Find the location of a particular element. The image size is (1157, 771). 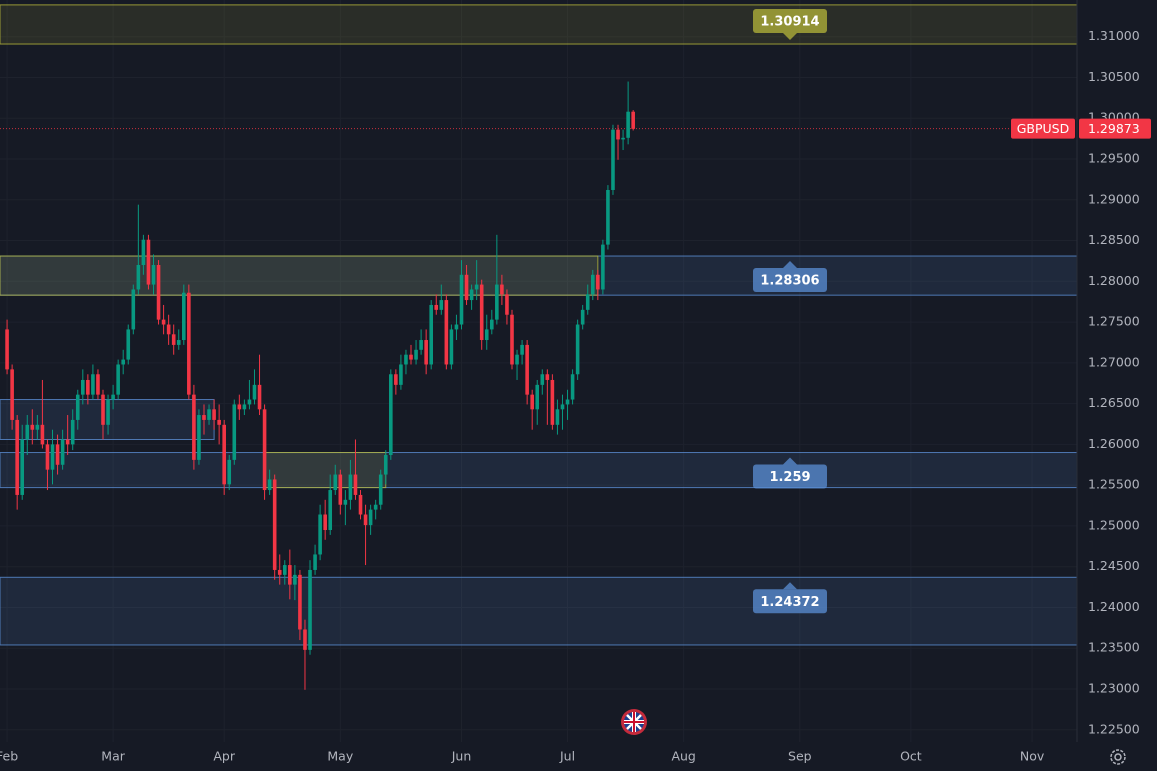

zone-label-pointer is located at coordinates (790, 586).